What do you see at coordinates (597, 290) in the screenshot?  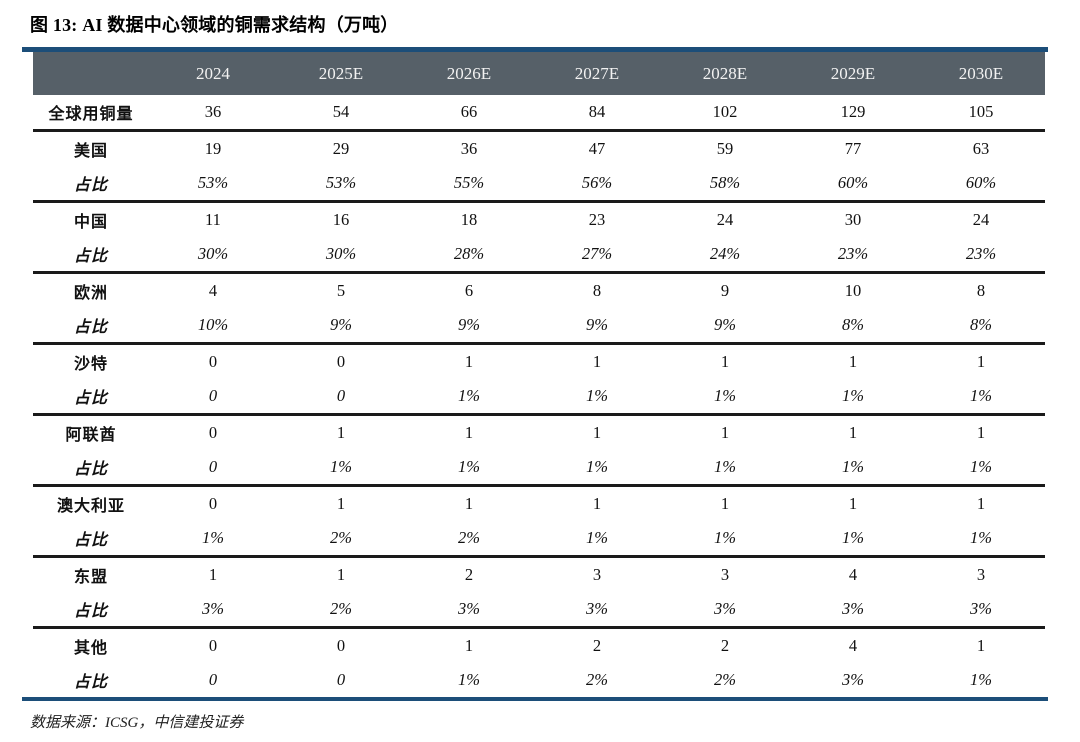 I see `cell-value: 8` at bounding box center [597, 290].